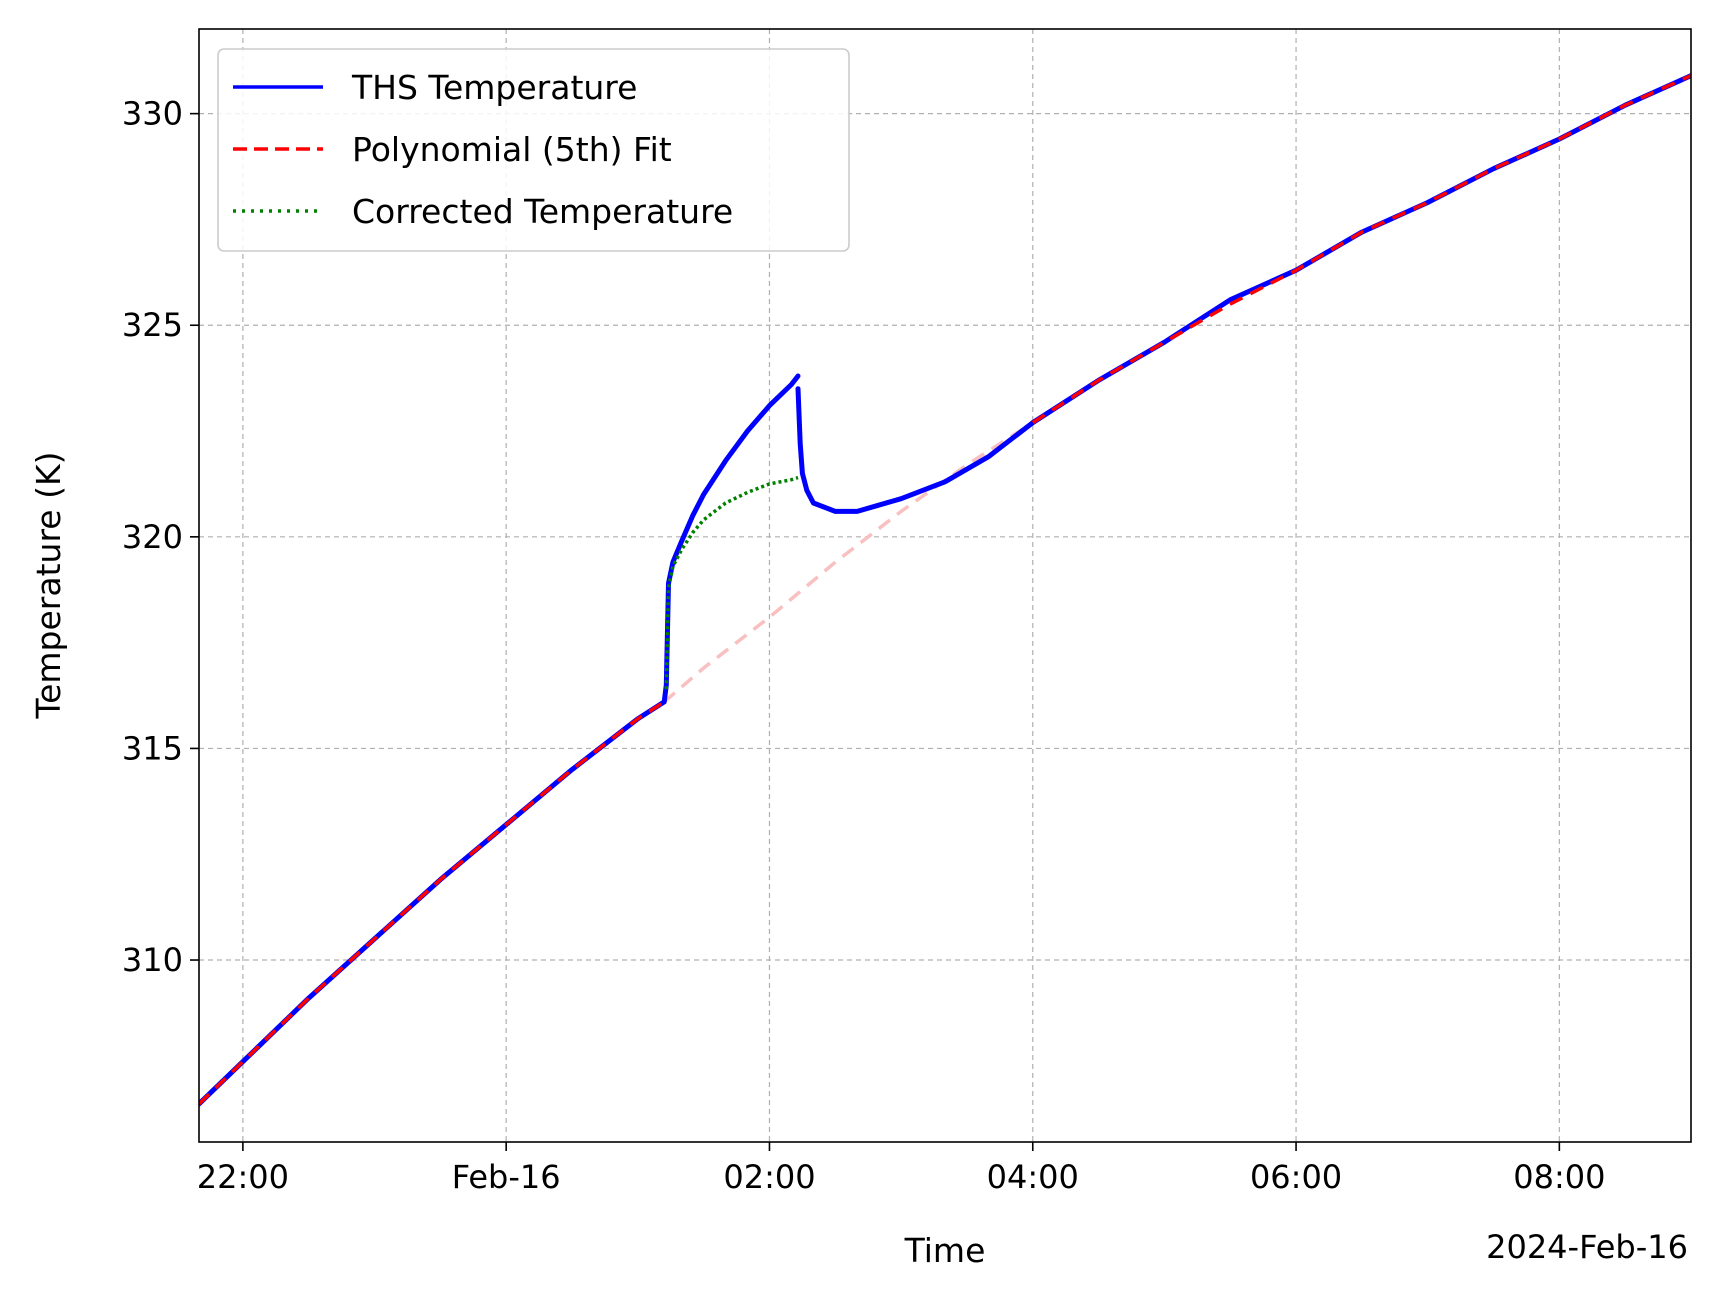  Describe the element at coordinates (152, 960) in the screenshot. I see `y-tick-label: 310` at that location.